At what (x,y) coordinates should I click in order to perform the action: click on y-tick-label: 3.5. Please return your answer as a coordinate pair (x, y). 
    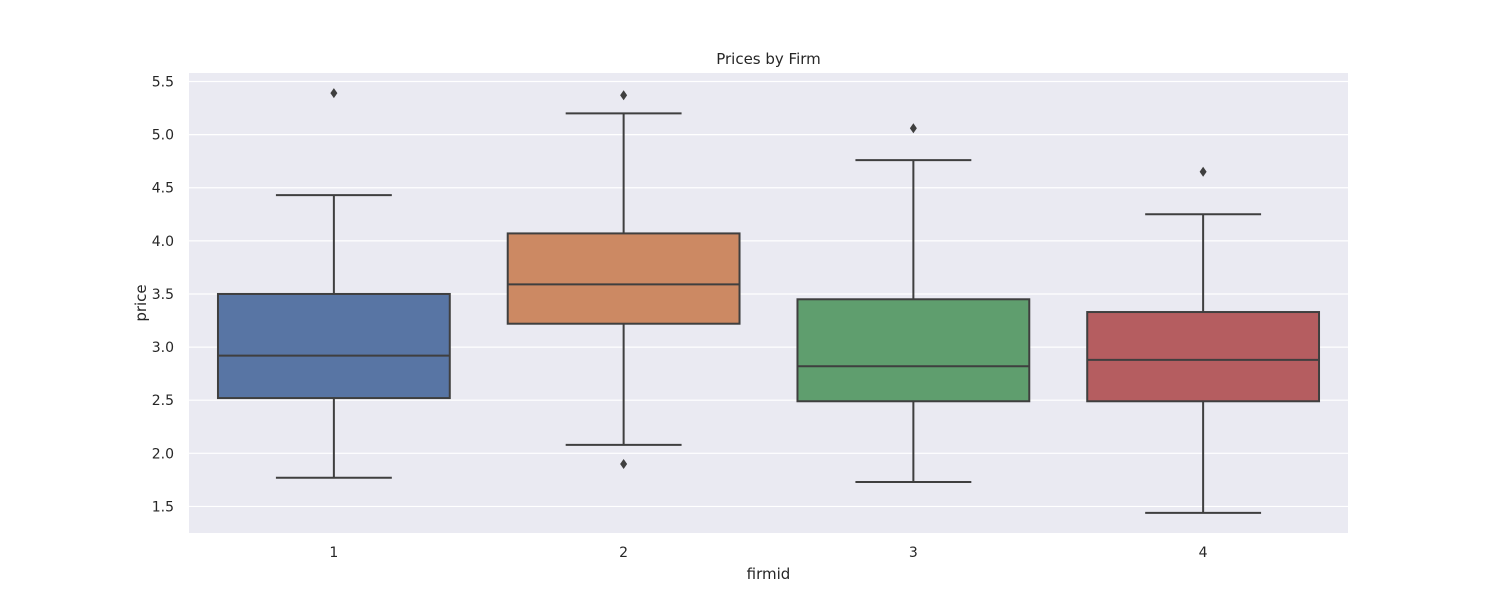
    Looking at the image, I should click on (163, 295).